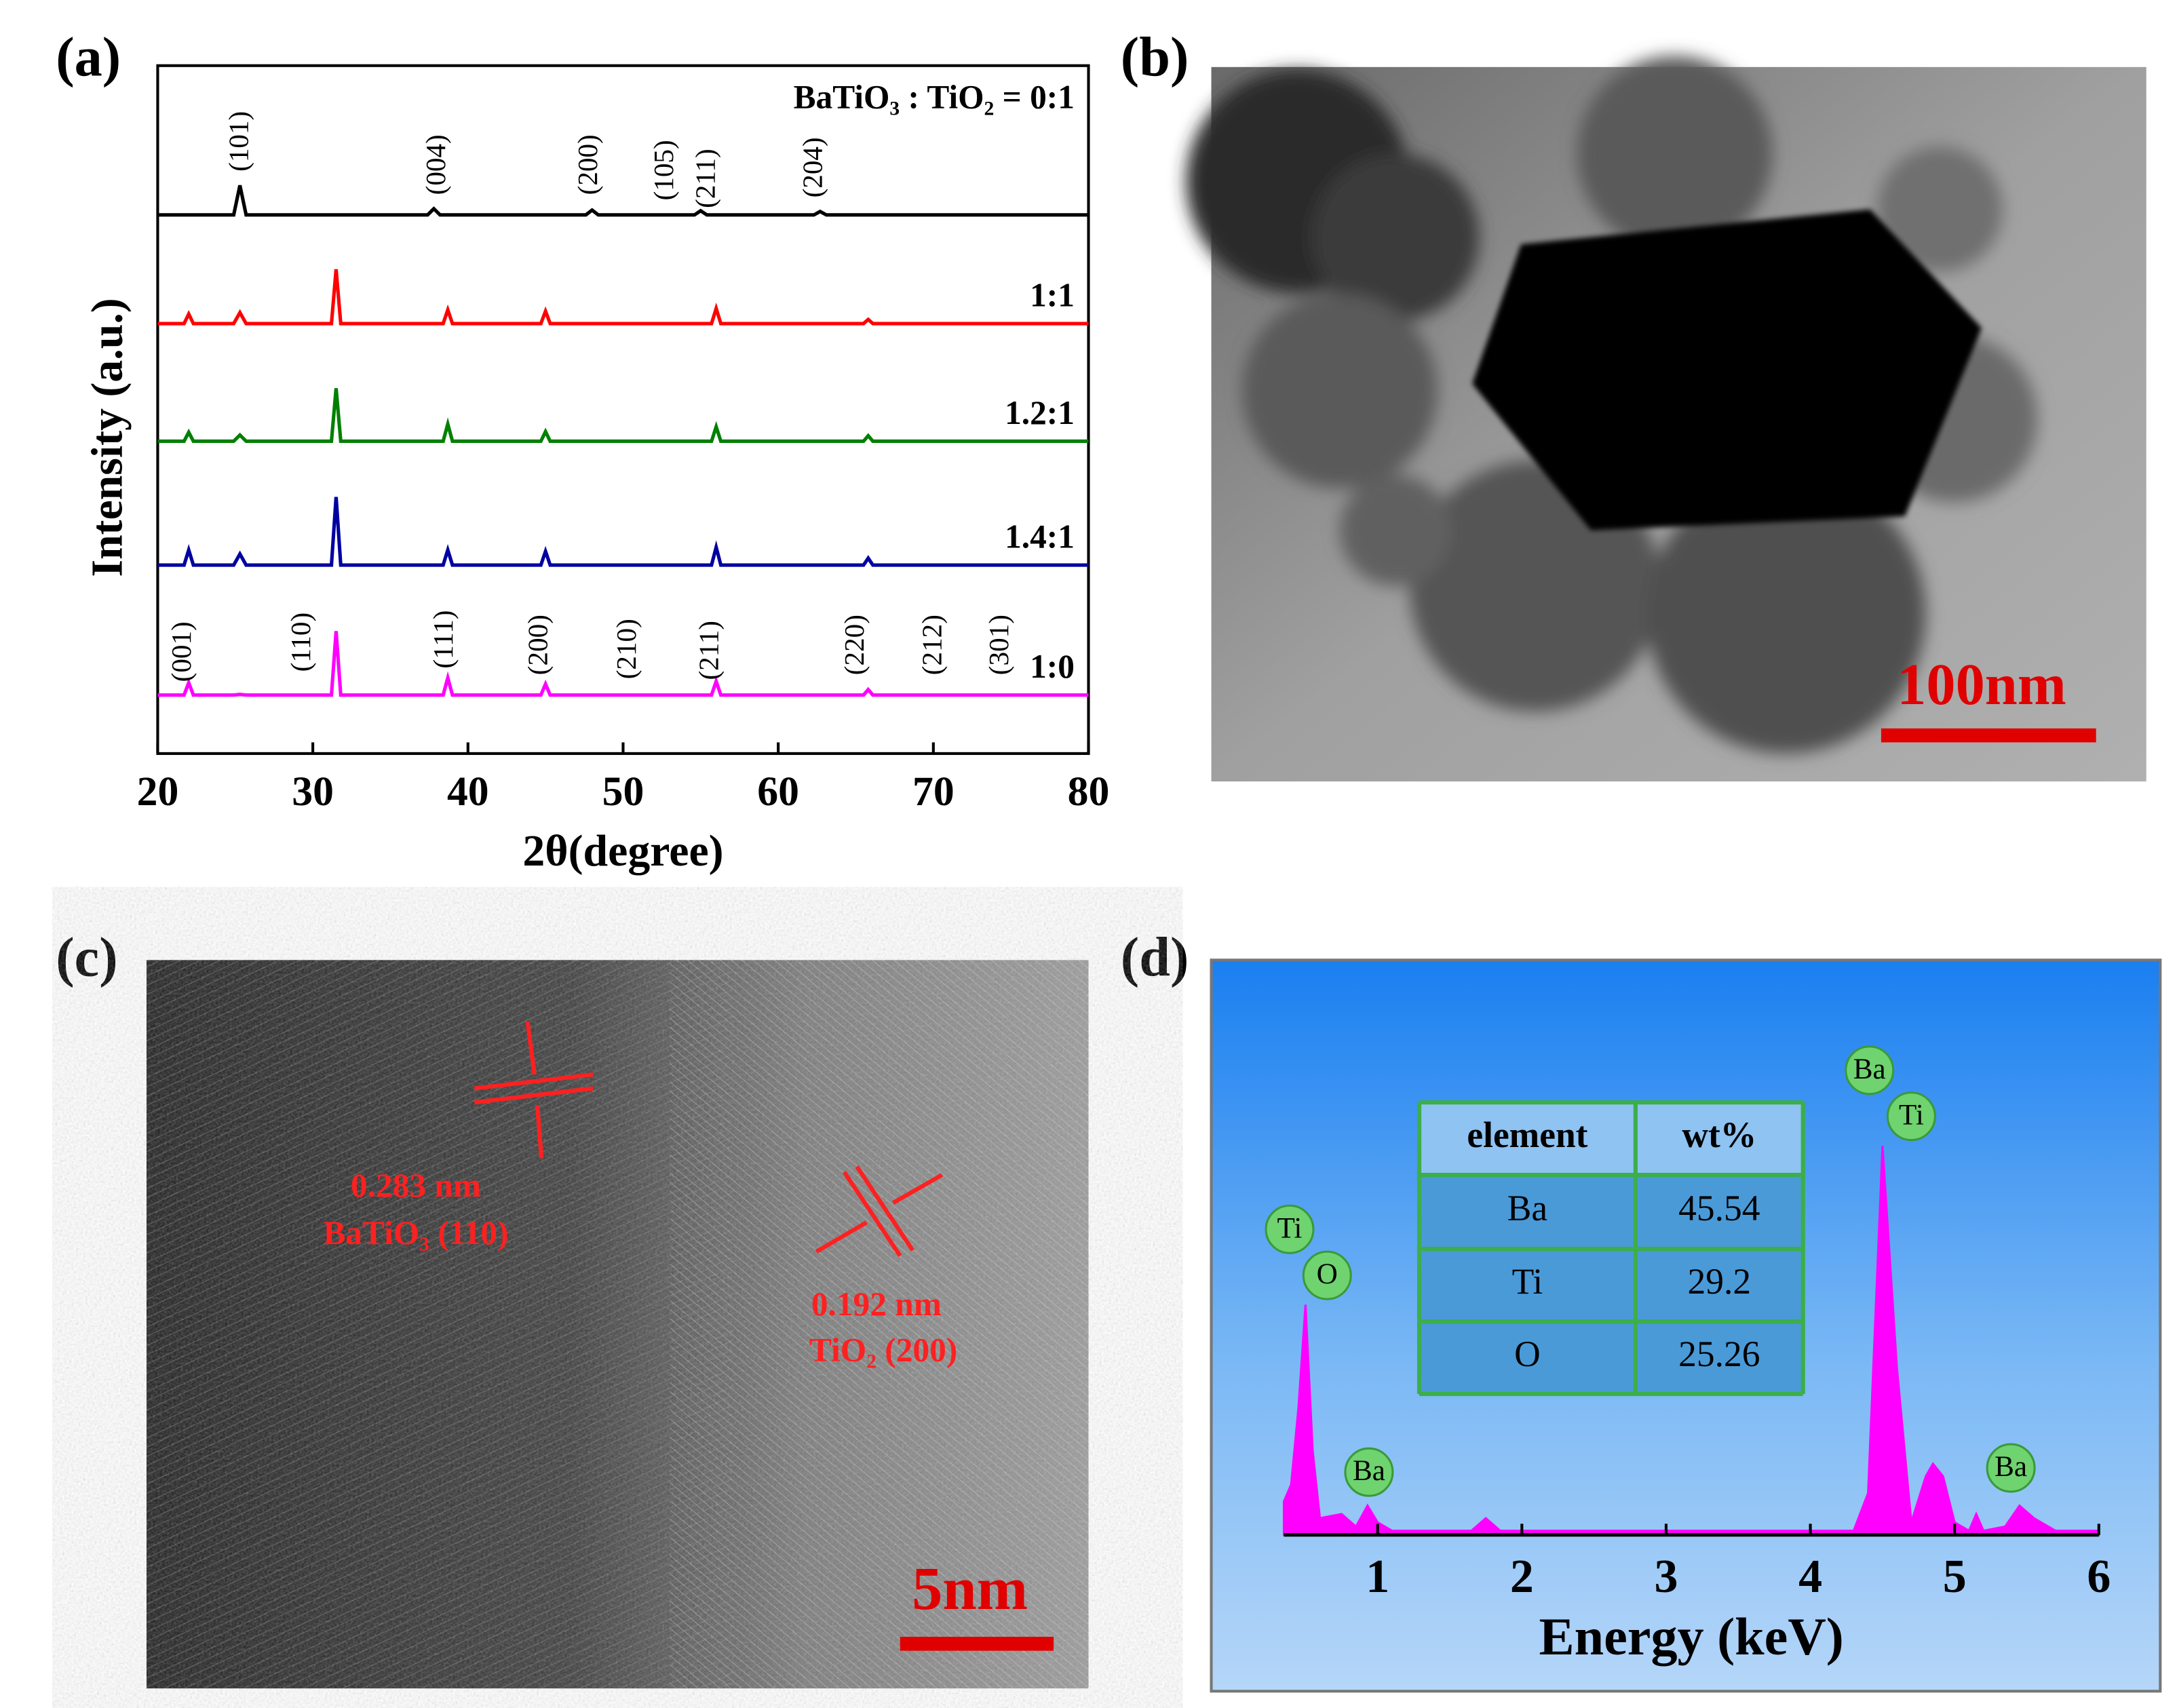  I want to click on table-cell: O, so click(1527, 1354).